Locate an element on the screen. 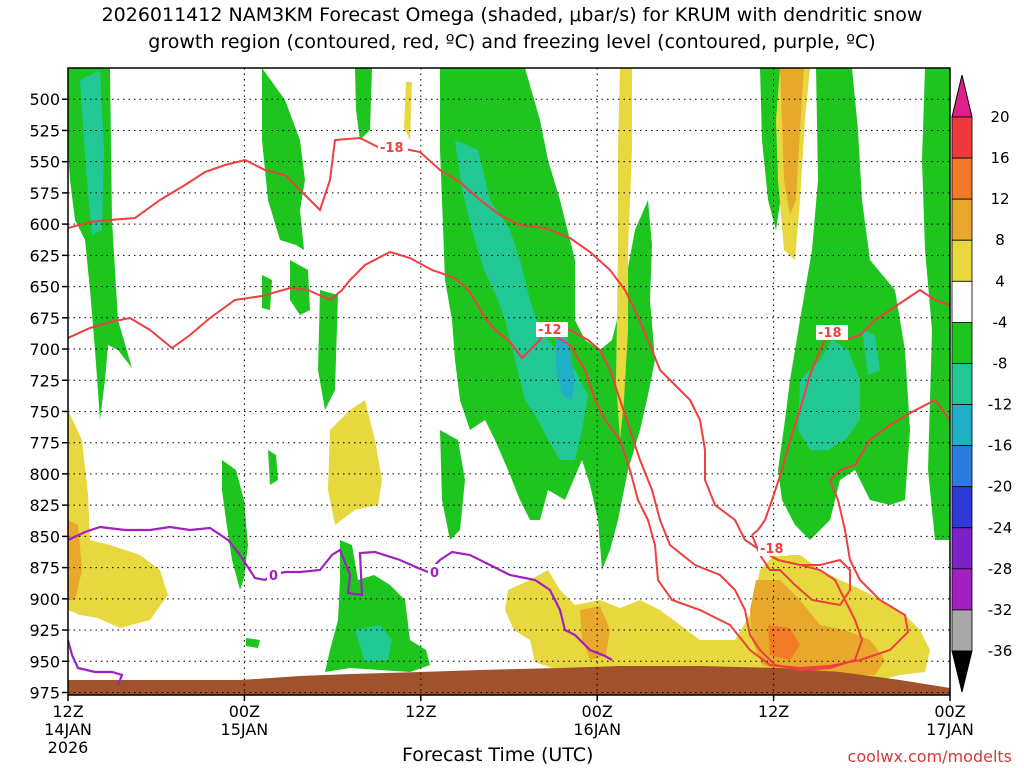 This screenshot has width=1024, height=768. colorbar-bottom-arrow is located at coordinates (962, 671).